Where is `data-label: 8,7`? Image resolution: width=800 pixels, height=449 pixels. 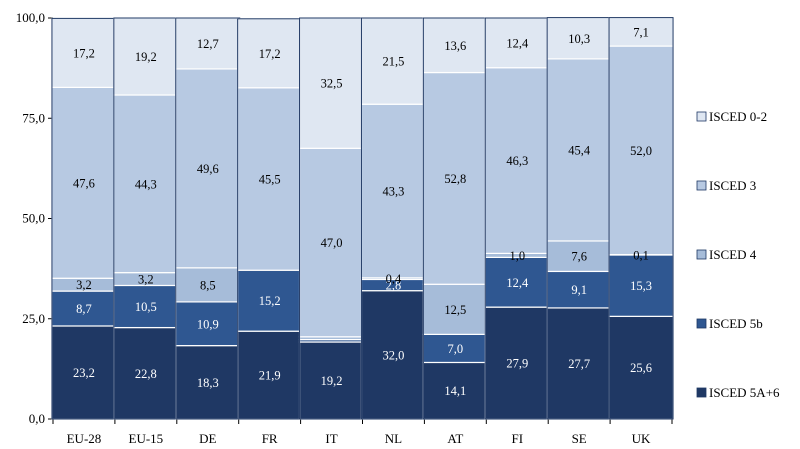
data-label: 8,7 is located at coordinates (84, 309).